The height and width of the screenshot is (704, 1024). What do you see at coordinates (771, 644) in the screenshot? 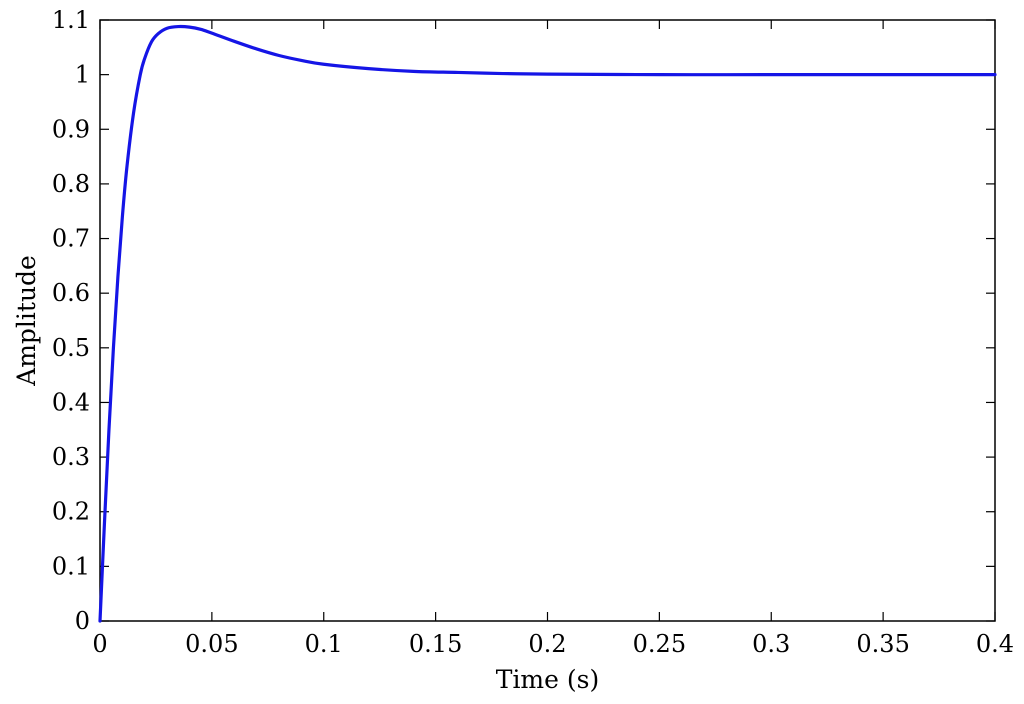
I see `x-tick-label: 0.3` at bounding box center [771, 644].